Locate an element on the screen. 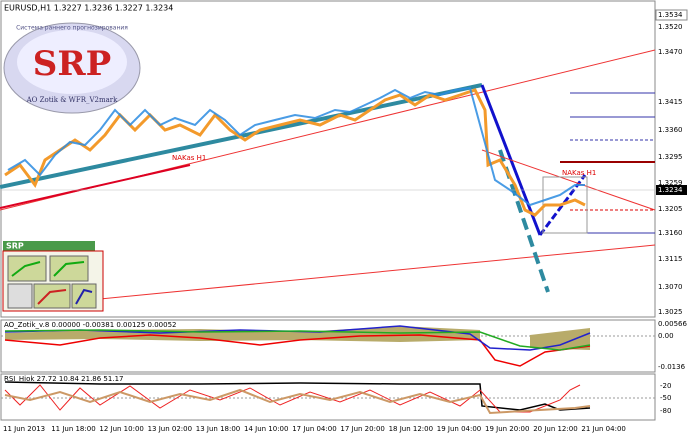 The height and width of the screenshot is (437, 688). top-price: 1.3534 is located at coordinates (670, 15).